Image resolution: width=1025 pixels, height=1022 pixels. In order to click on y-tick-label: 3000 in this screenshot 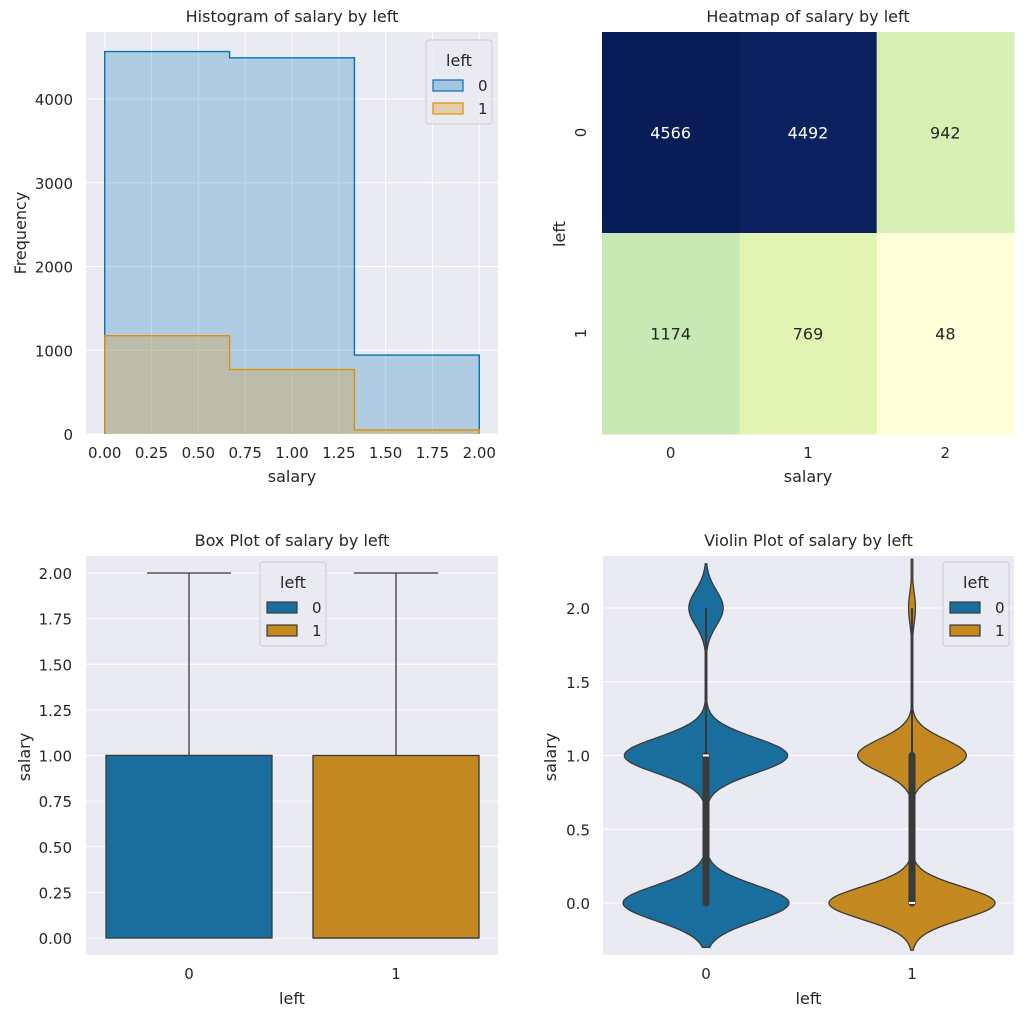, I will do `click(54, 184)`.